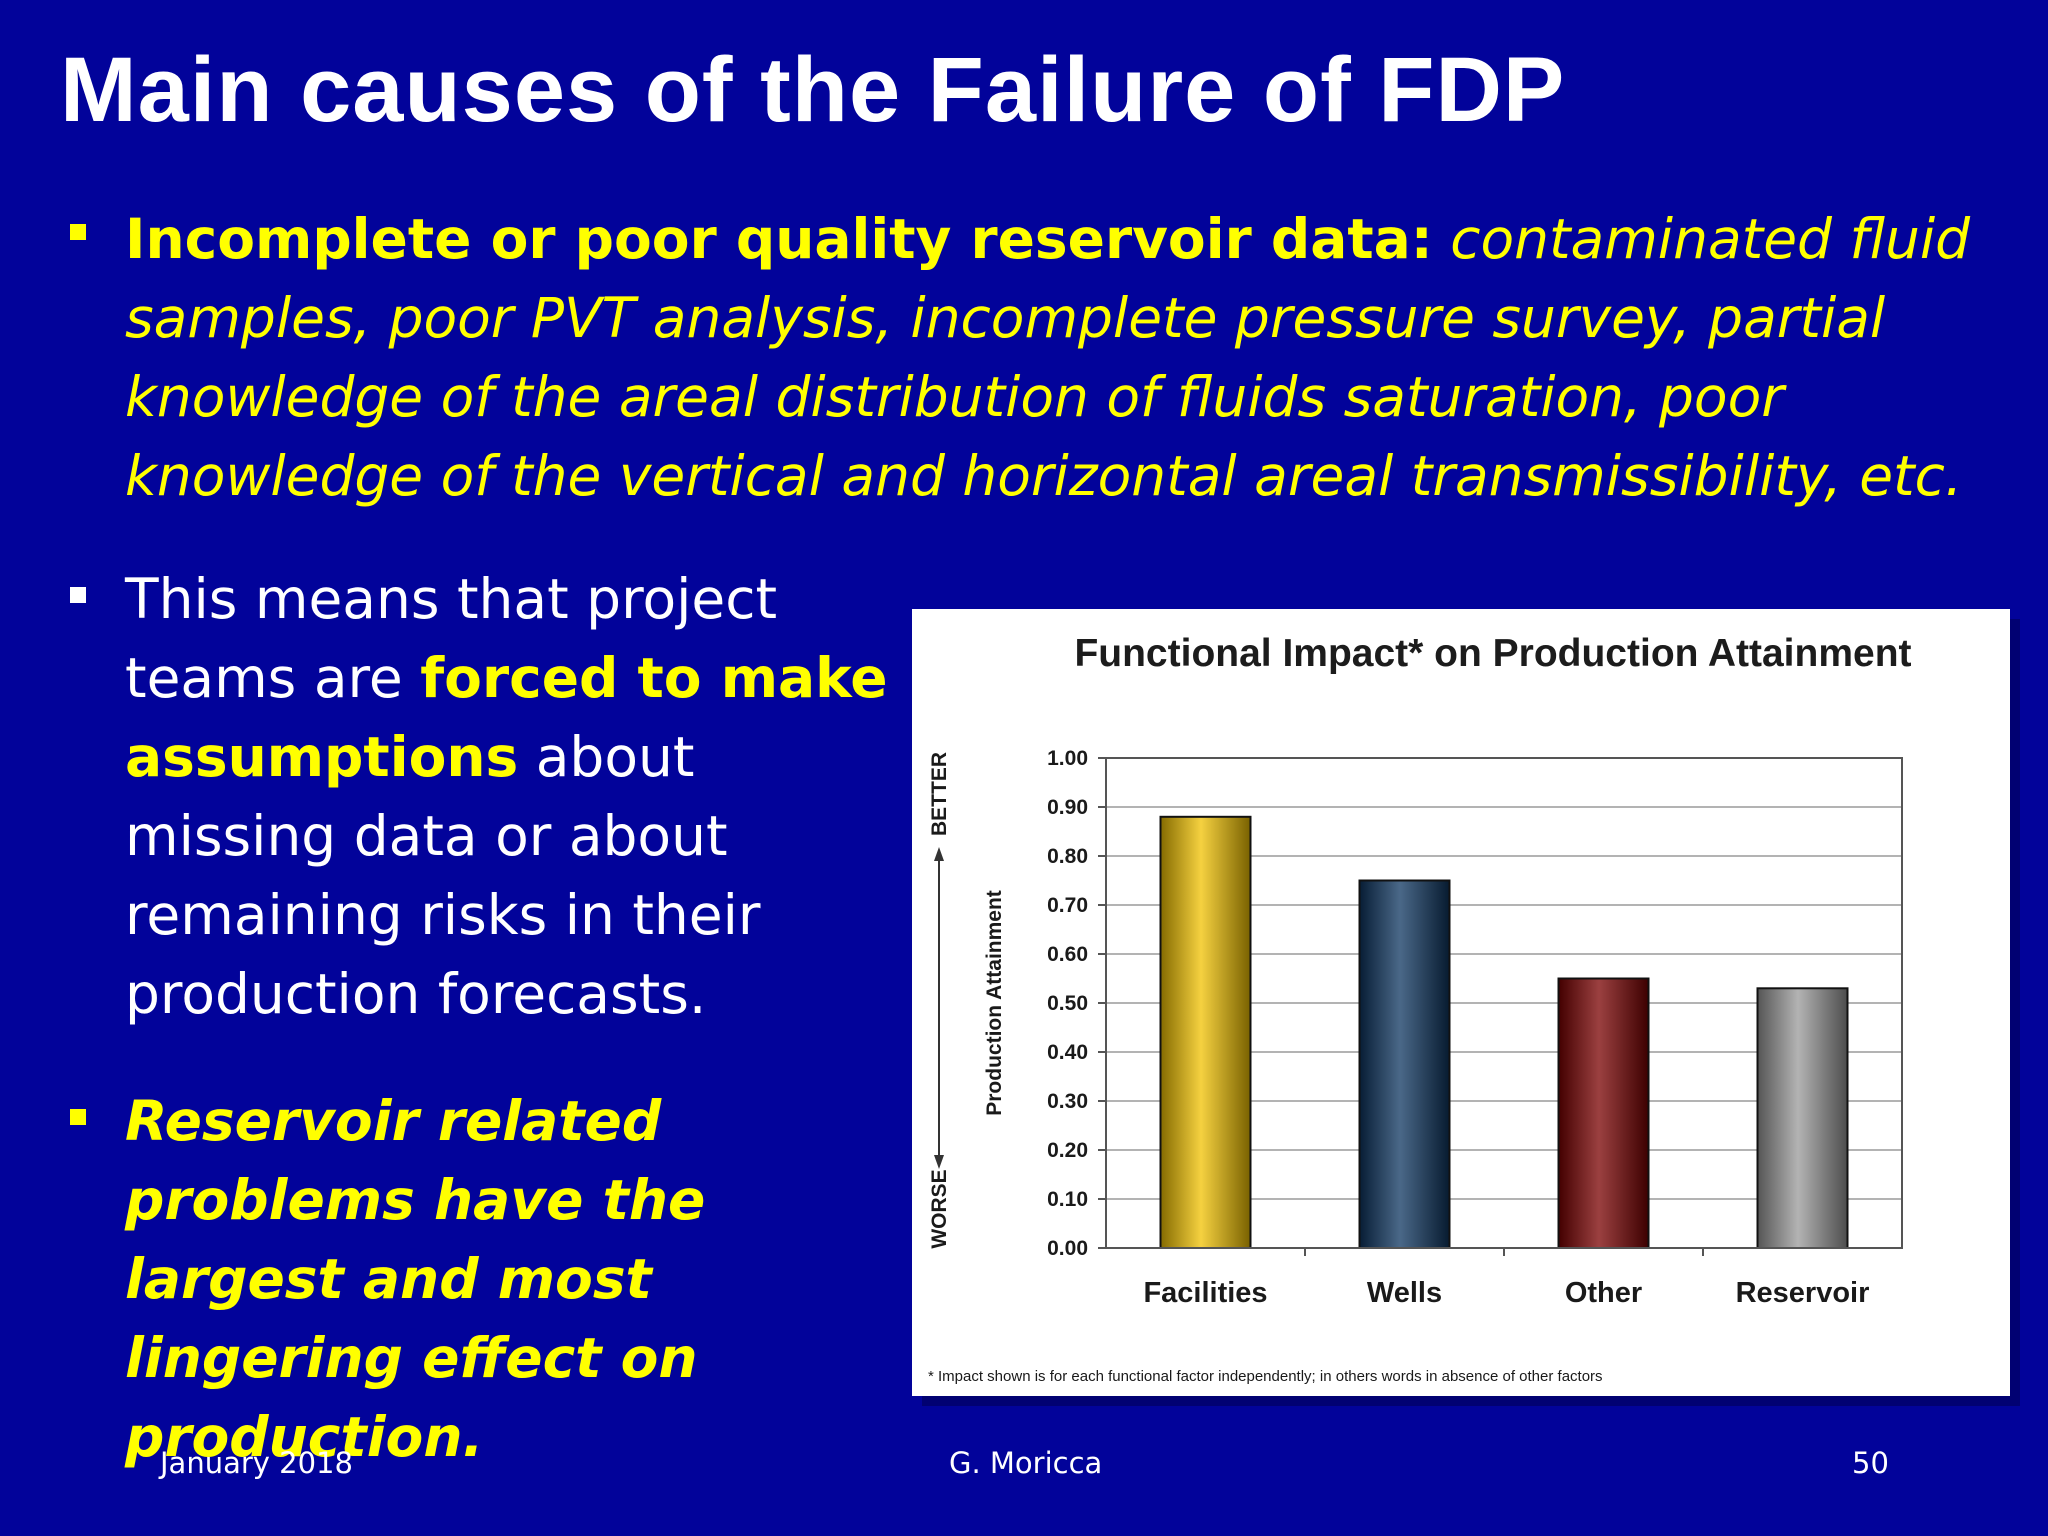 The width and height of the screenshot is (2048, 1536). I want to click on bar-facilities, so click(1205, 1032).